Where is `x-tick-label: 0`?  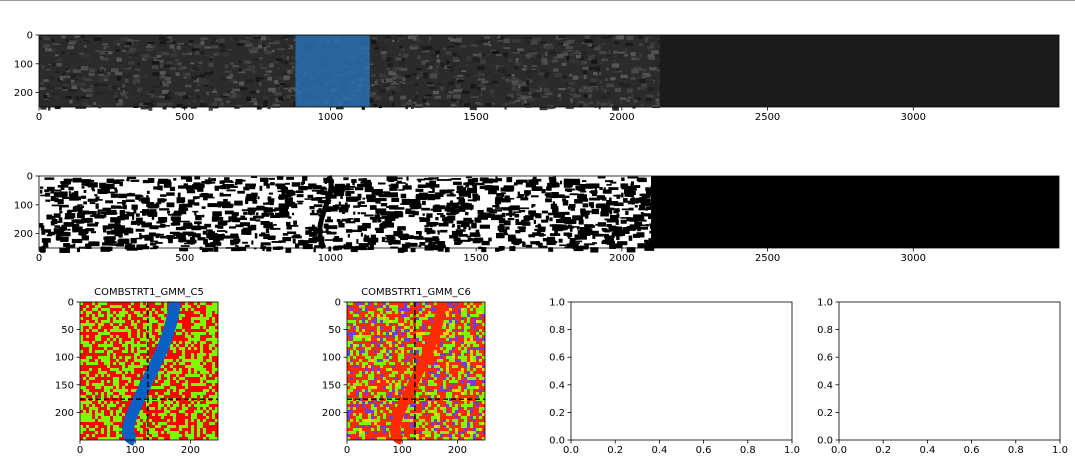
x-tick-label: 0 is located at coordinates (80, 450).